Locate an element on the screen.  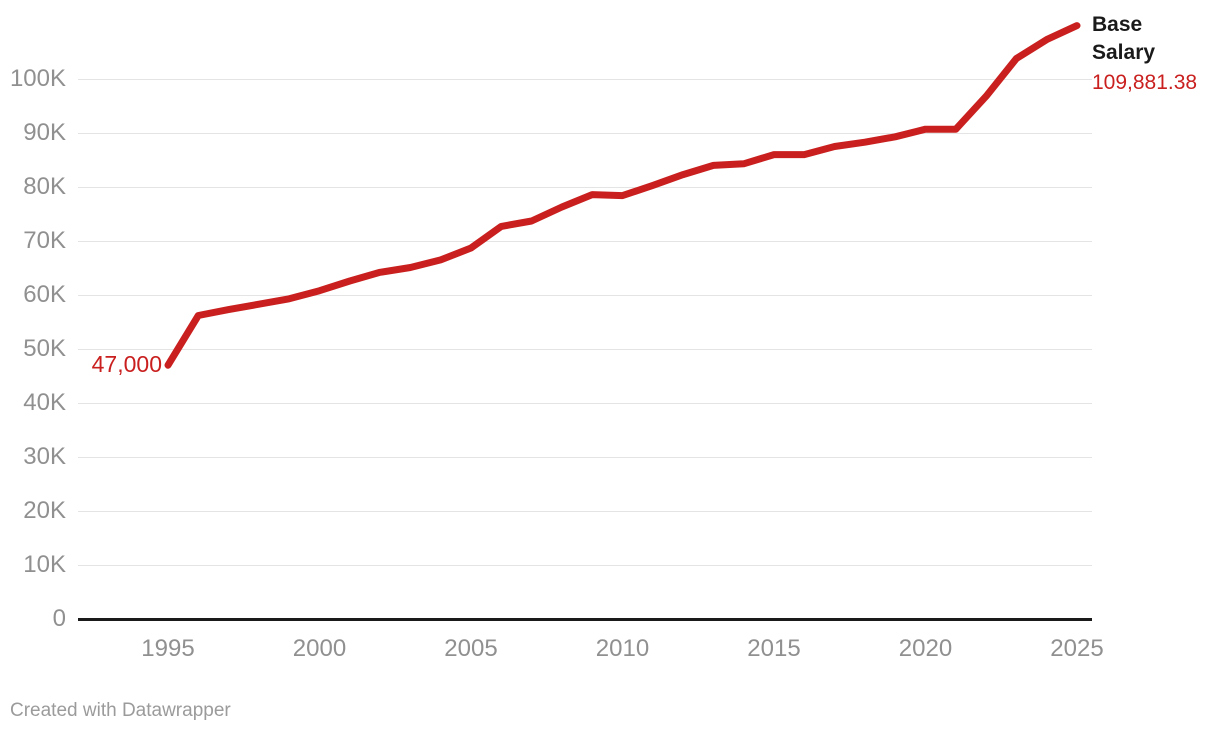
x-tick-label: 2015 is located at coordinates (774, 648).